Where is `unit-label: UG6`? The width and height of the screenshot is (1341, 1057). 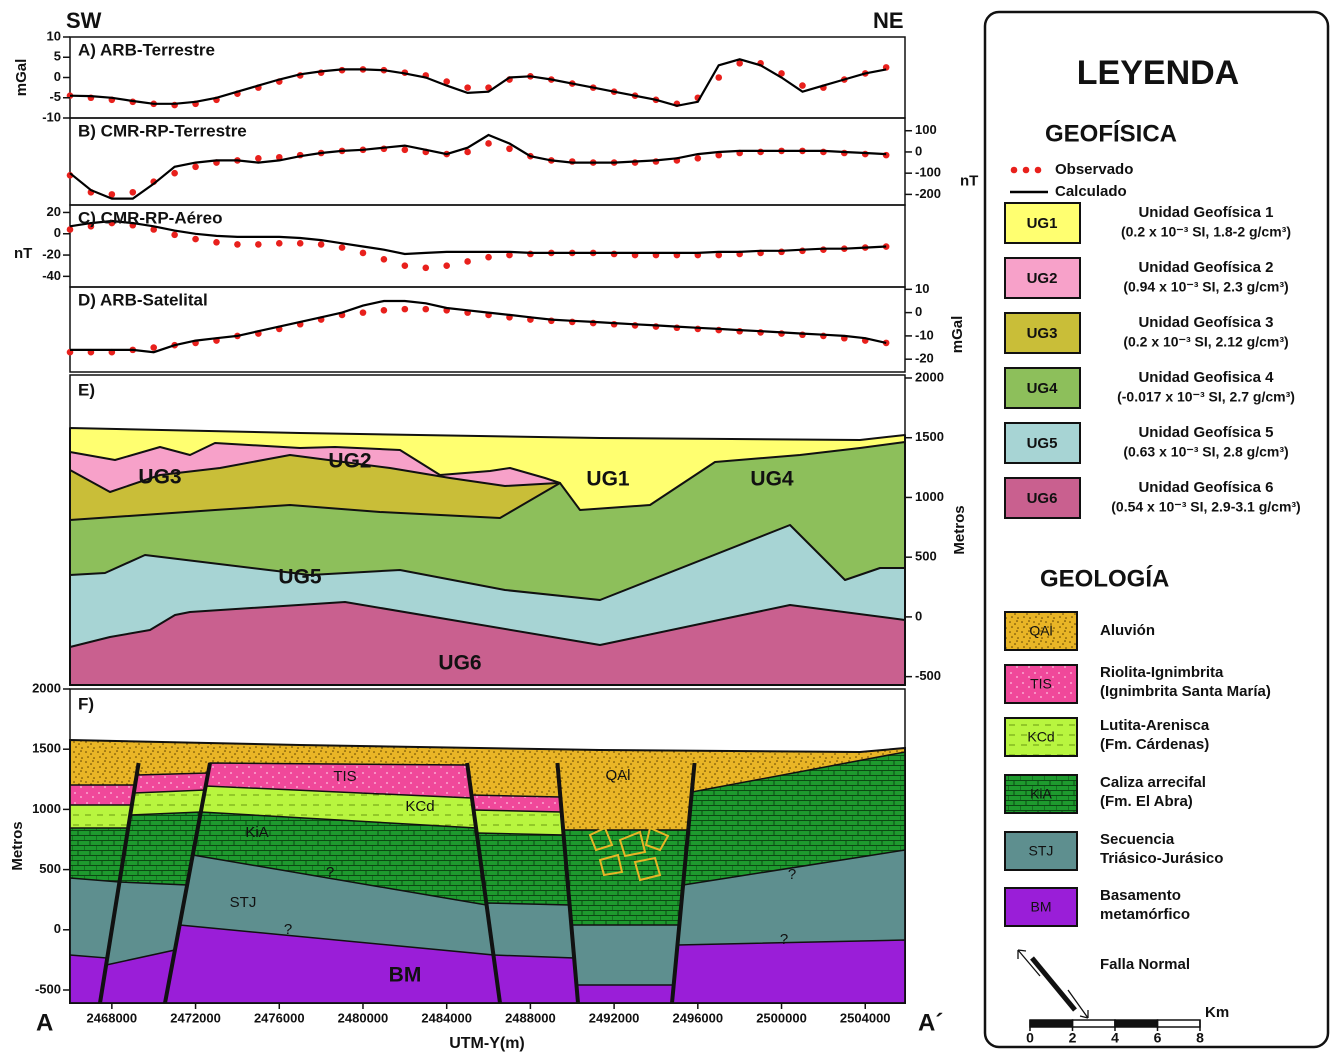
unit-label: UG6 is located at coordinates (459, 663).